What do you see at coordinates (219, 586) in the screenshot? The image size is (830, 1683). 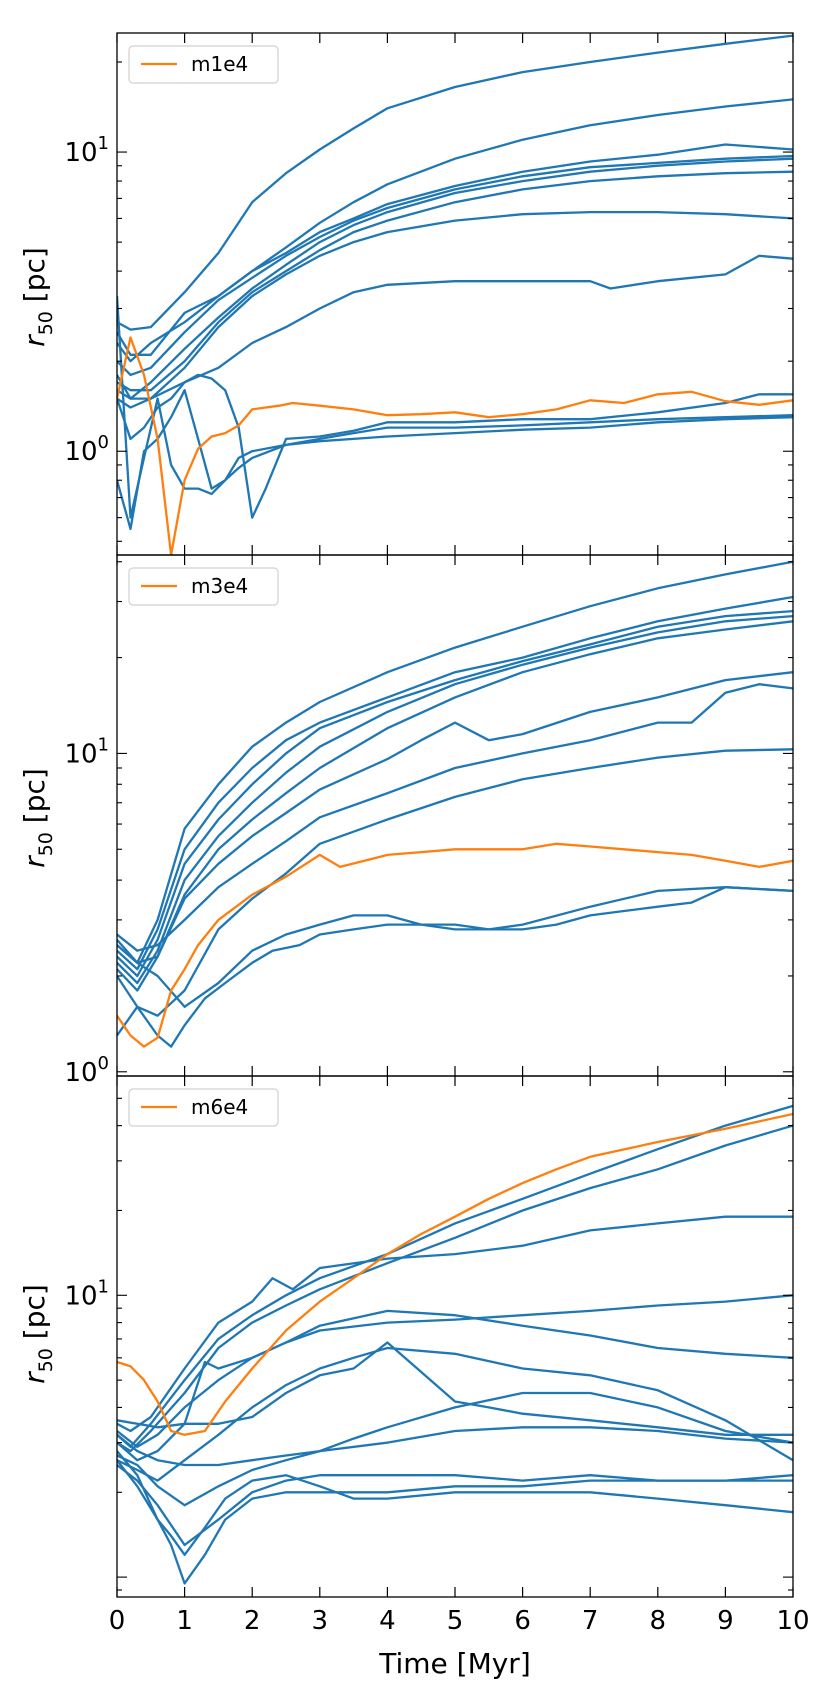 I see `legend-label: m3e4` at bounding box center [219, 586].